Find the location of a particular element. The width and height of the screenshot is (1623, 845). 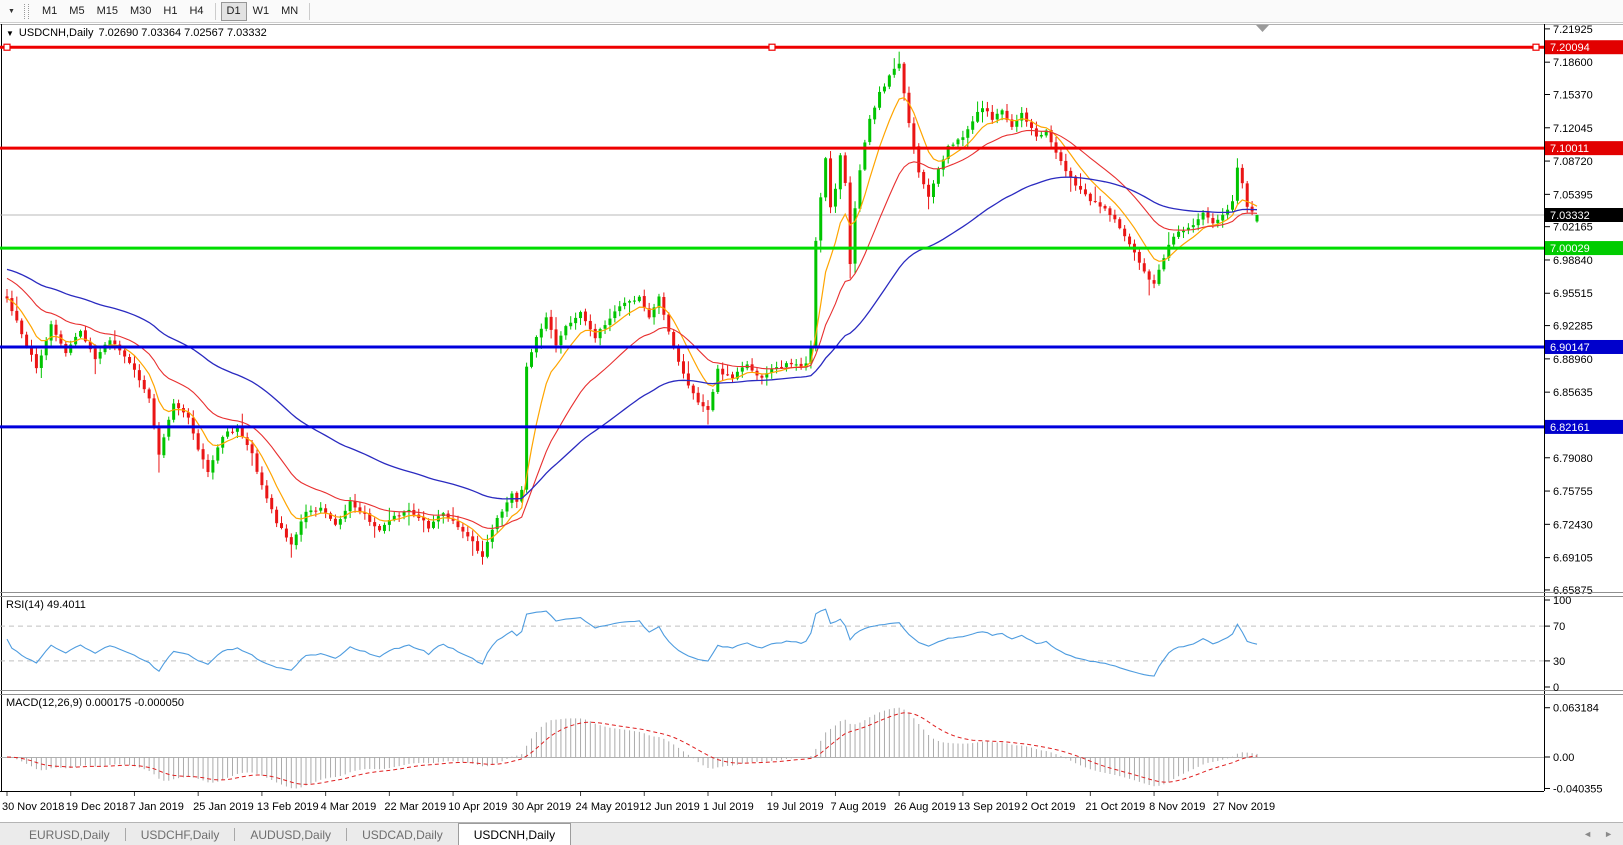

price-axis-tick: 7.08720 is located at coordinates (1573, 162).